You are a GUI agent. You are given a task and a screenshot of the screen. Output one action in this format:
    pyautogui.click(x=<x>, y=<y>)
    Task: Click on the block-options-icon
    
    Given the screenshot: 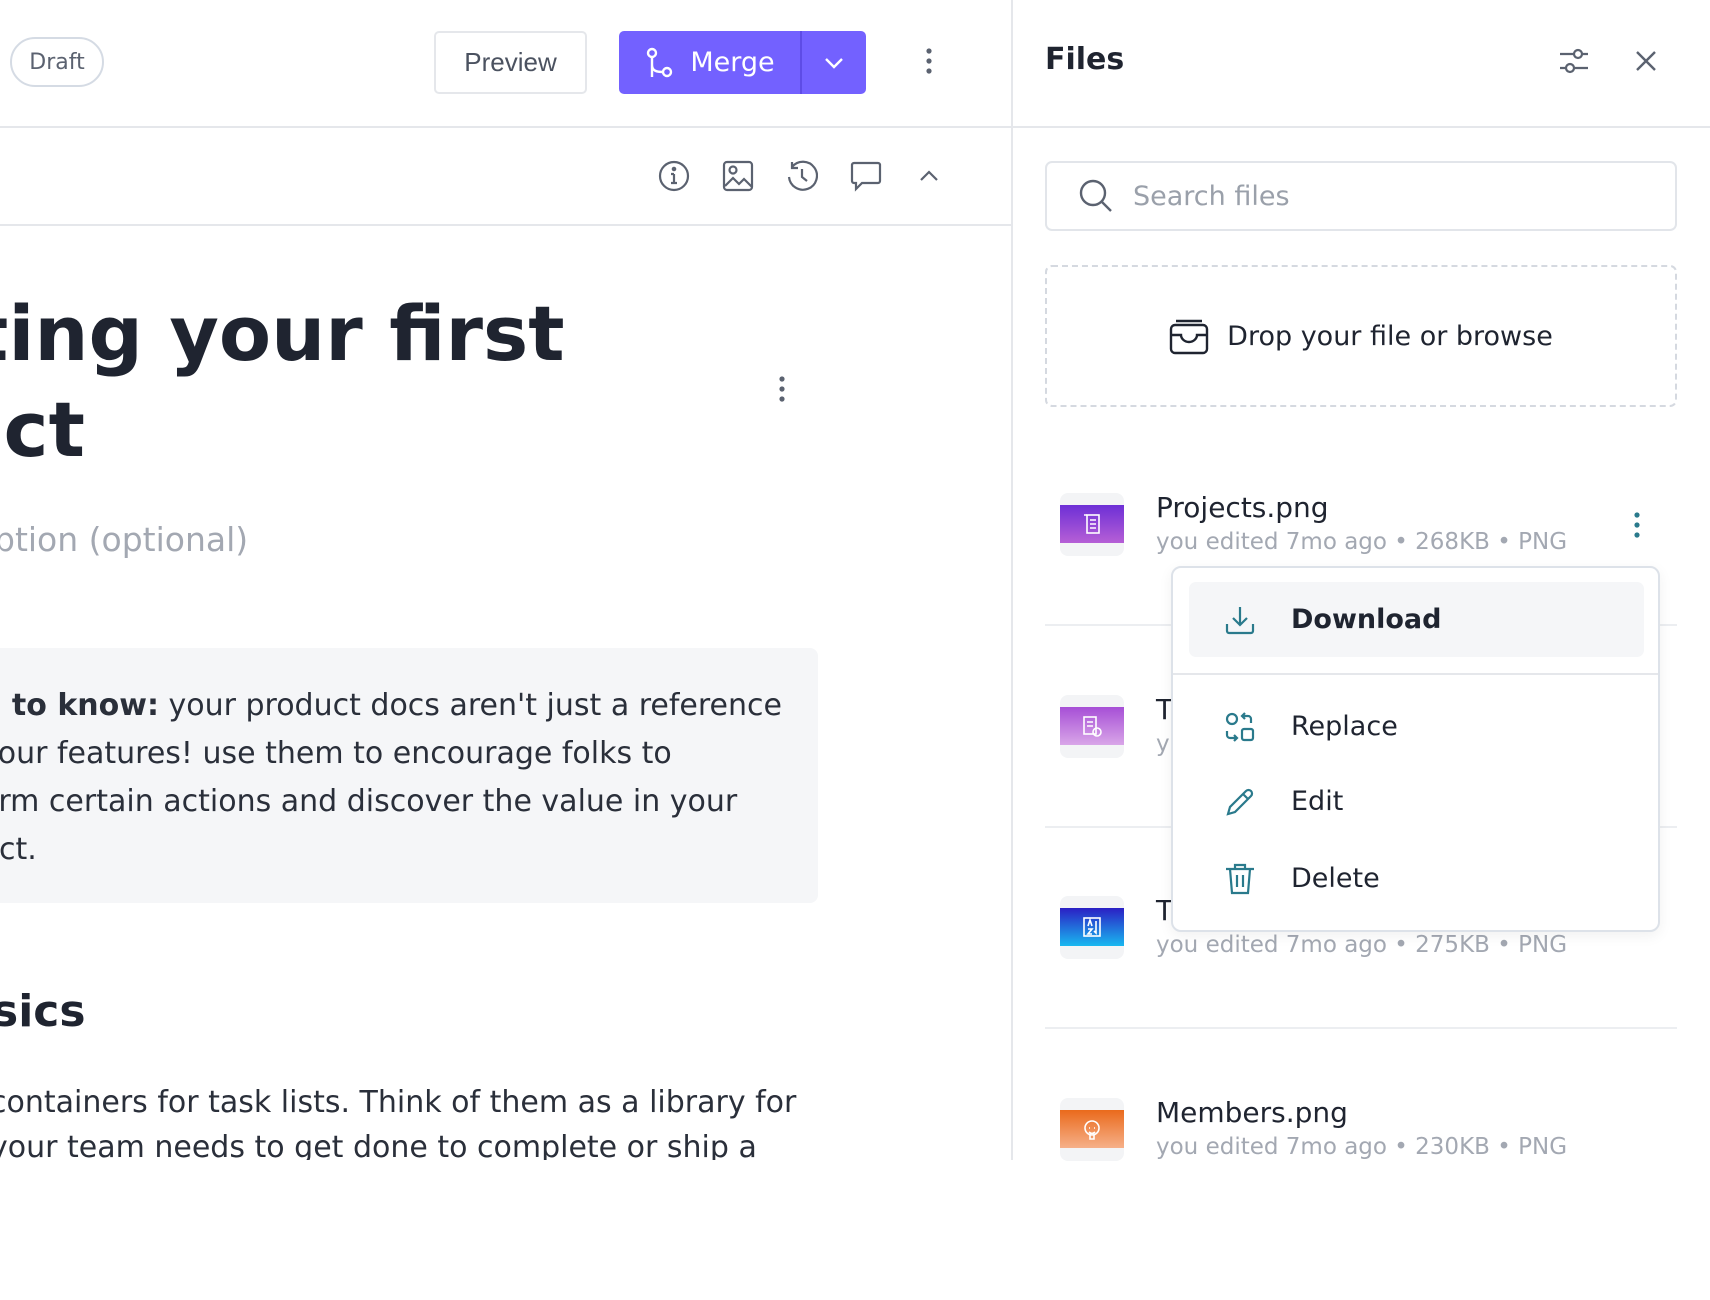 What is the action you would take?
    pyautogui.click(x=782, y=389)
    